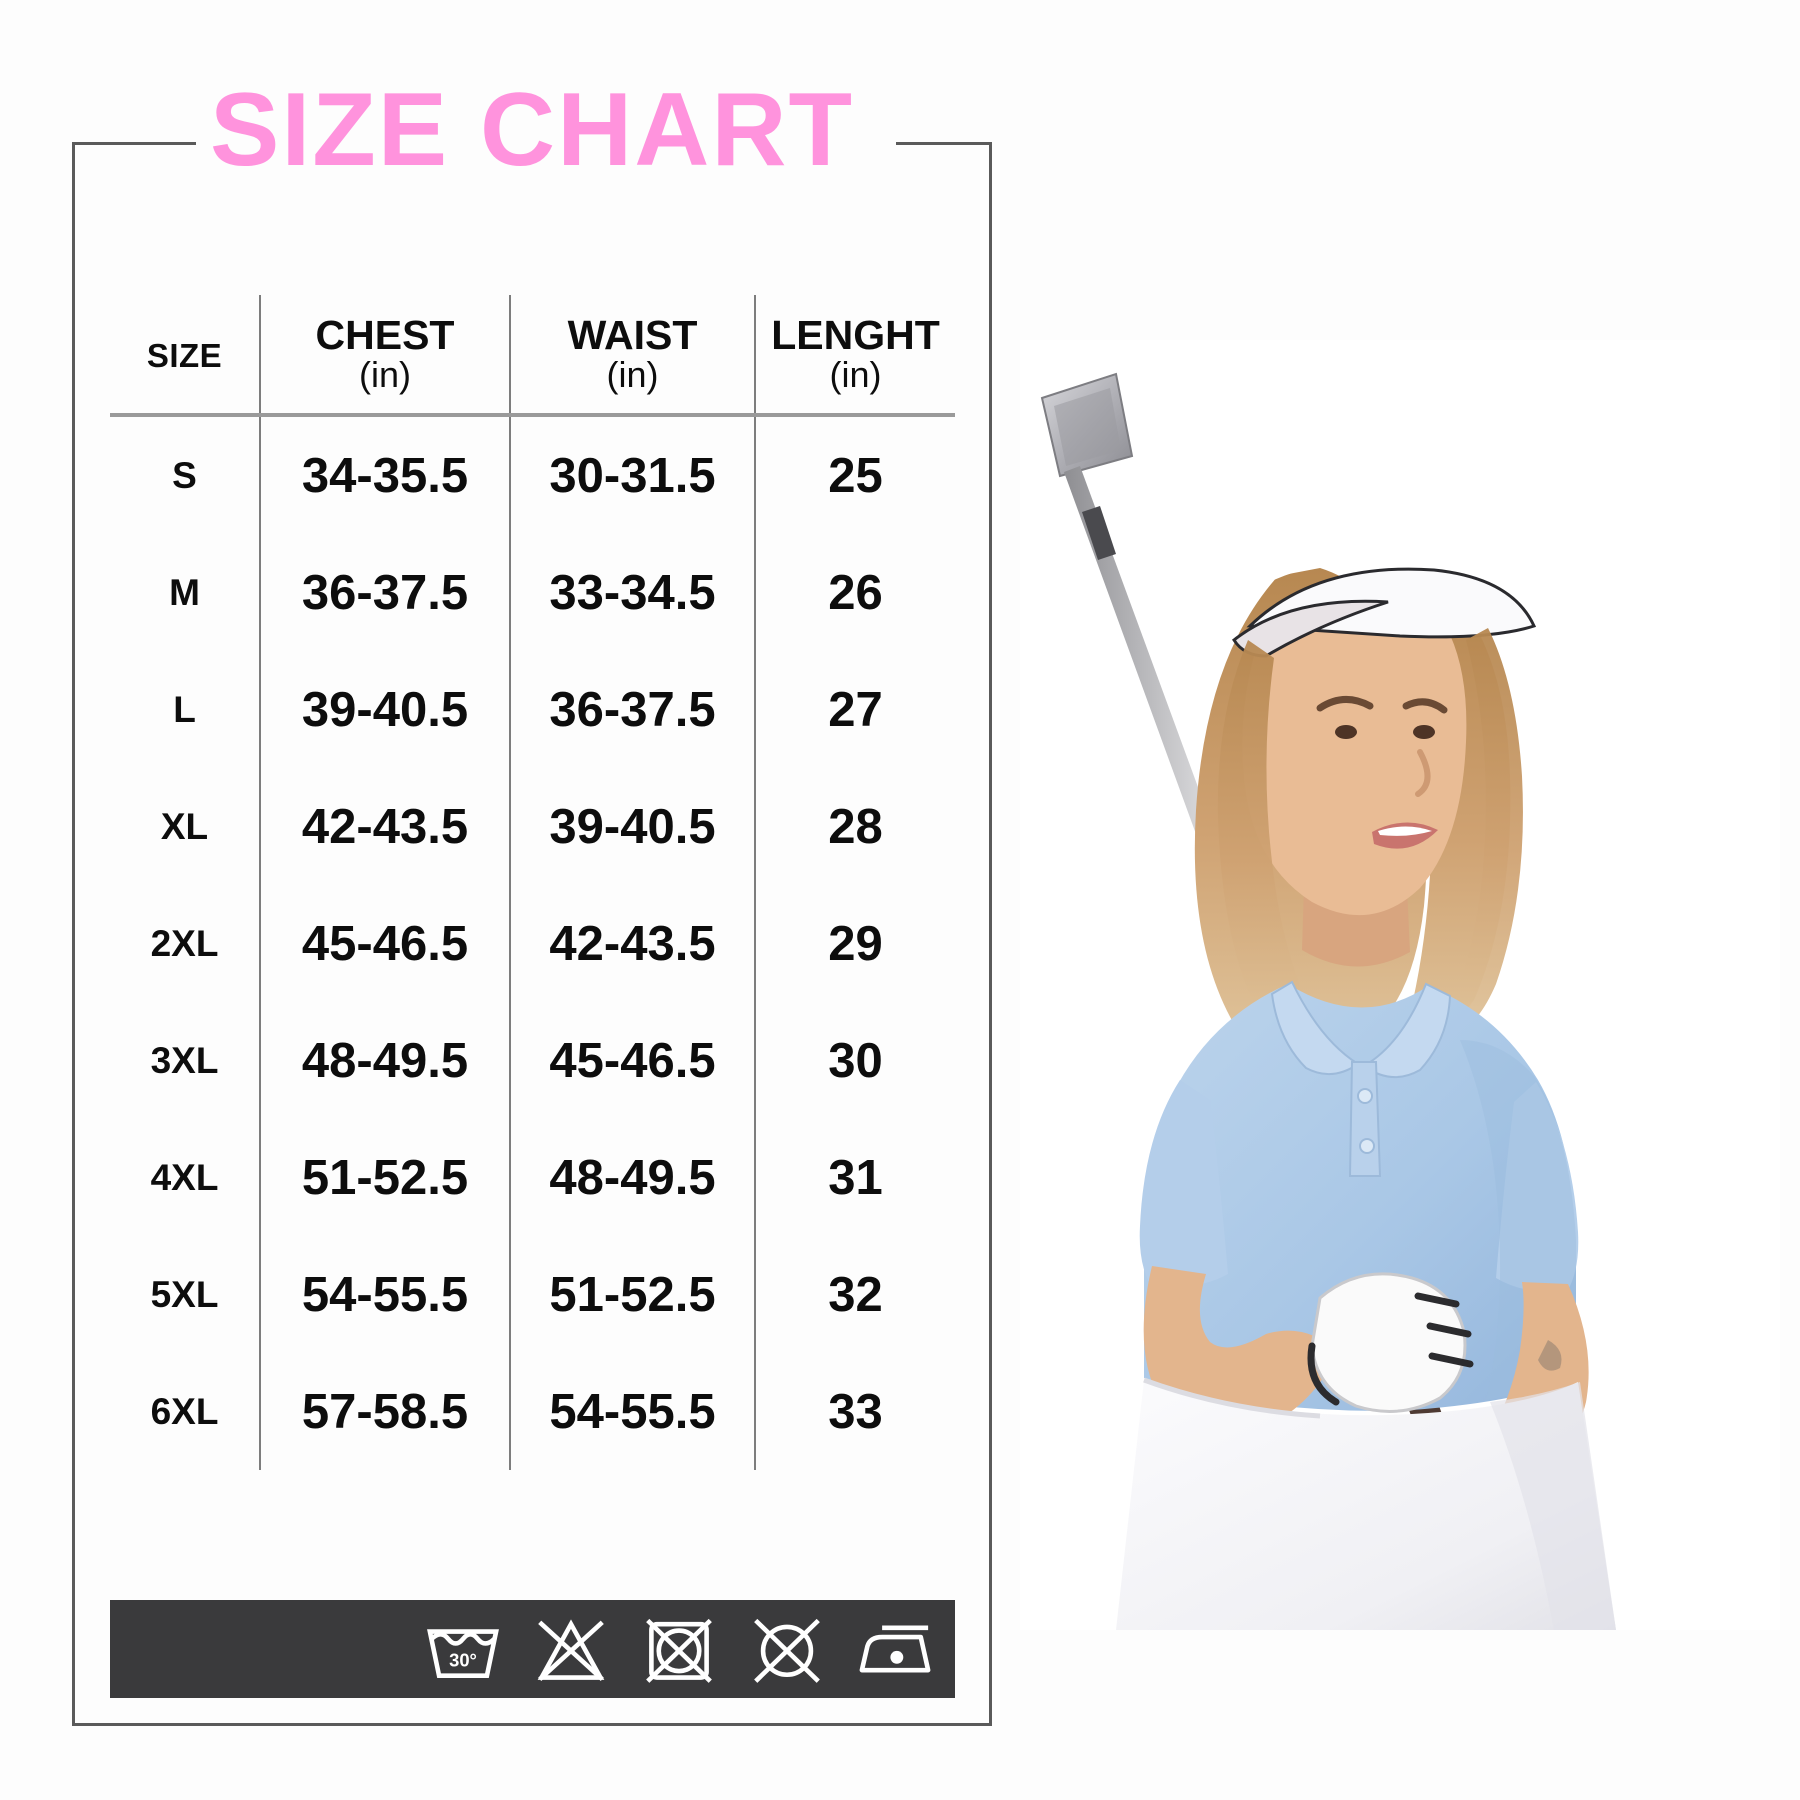  I want to click on cell-size: 3XL, so click(184, 1060).